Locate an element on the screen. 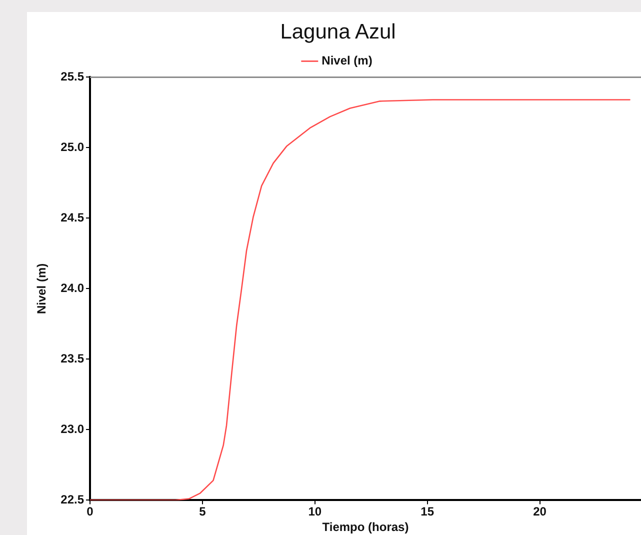 The width and height of the screenshot is (641, 535). y-tick-label: 23.5 is located at coordinates (72, 359).